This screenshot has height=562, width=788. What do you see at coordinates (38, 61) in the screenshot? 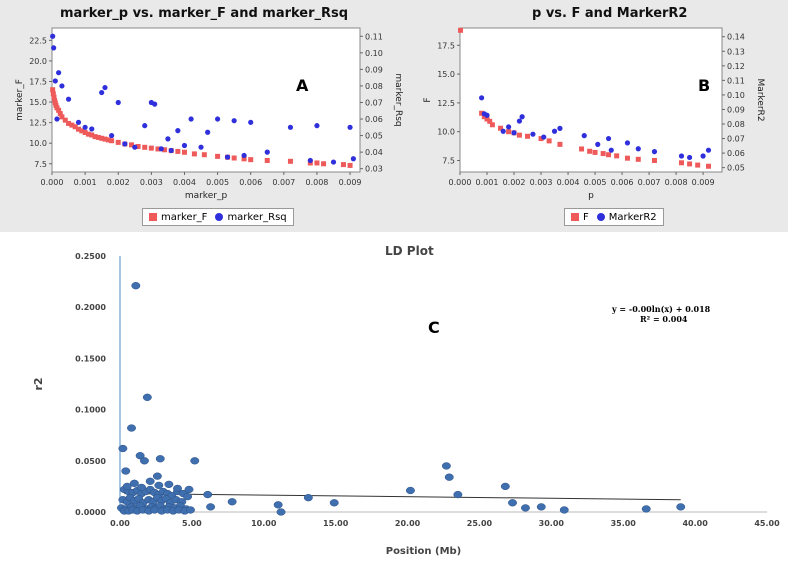
I see `chart-a-y-tick-label: 20.0` at bounding box center [38, 61].